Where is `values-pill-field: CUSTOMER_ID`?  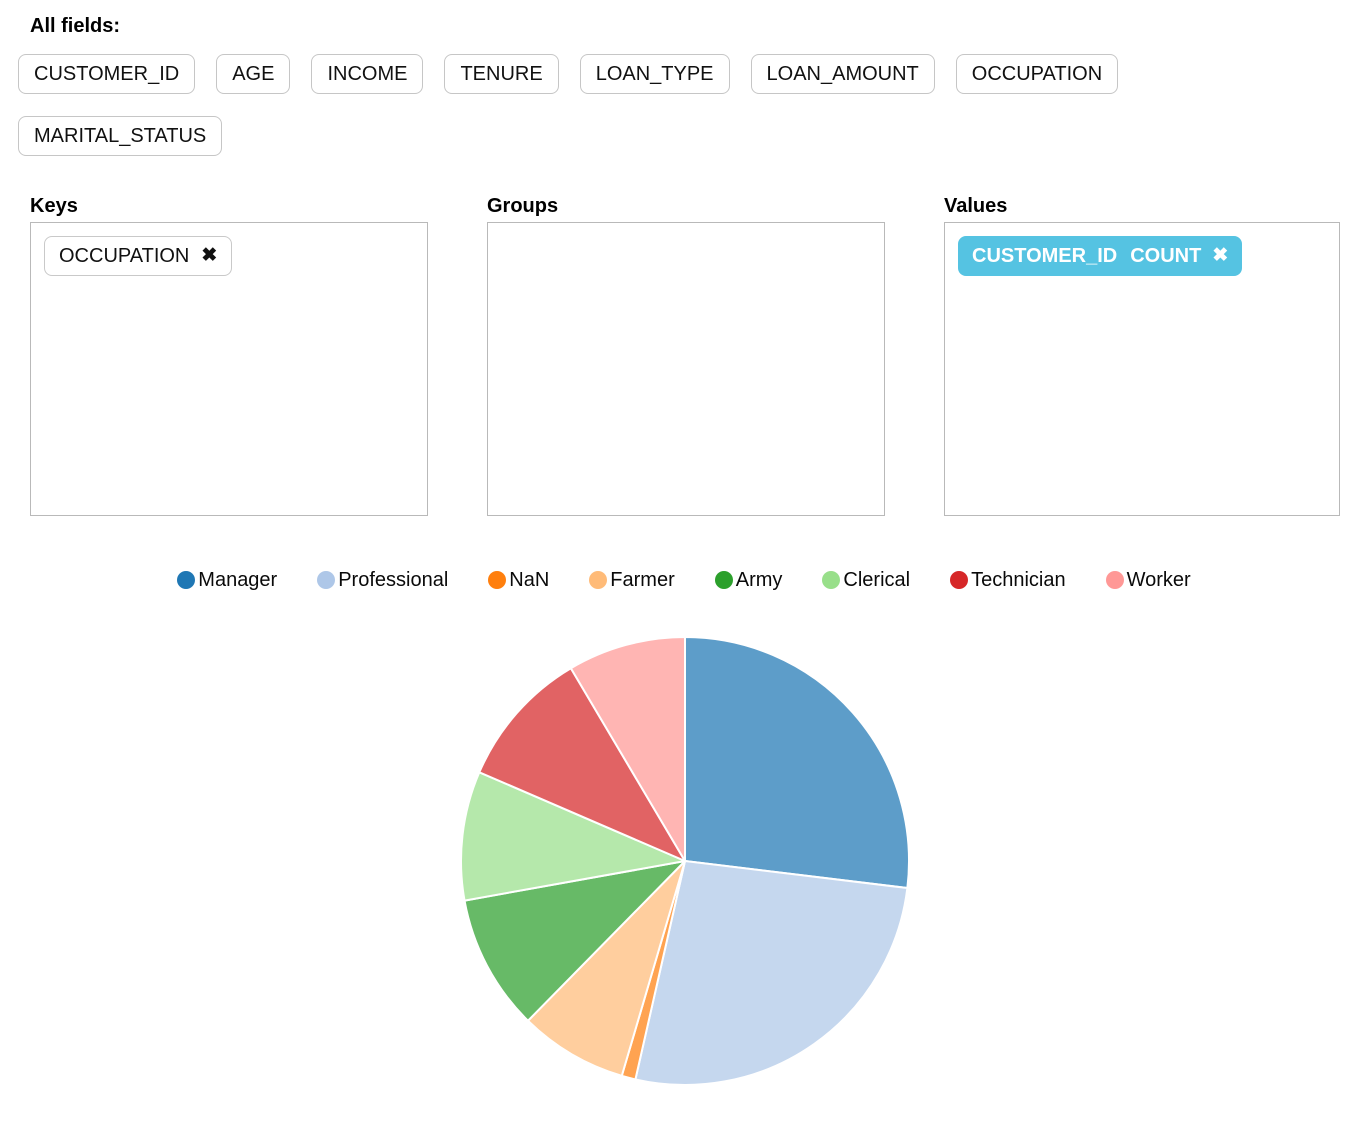
values-pill-field: CUSTOMER_ID is located at coordinates (1045, 256).